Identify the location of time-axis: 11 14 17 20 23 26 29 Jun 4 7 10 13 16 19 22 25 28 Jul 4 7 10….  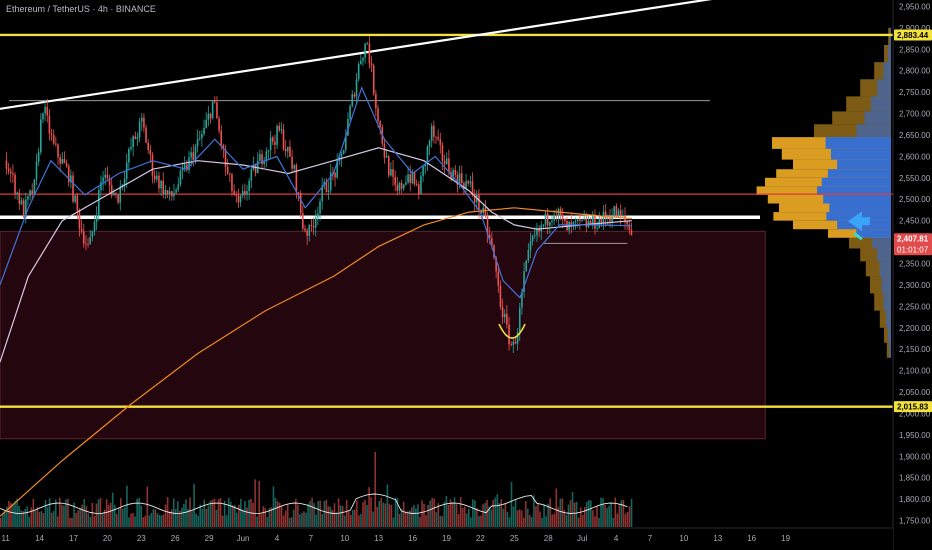
(446, 538).